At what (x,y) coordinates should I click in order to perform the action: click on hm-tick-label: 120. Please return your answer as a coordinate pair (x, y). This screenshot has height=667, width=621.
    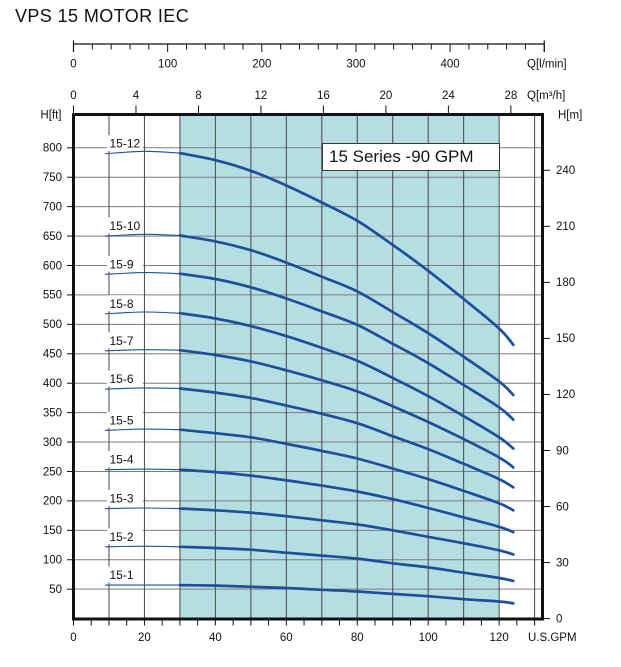
    Looking at the image, I should click on (565, 395).